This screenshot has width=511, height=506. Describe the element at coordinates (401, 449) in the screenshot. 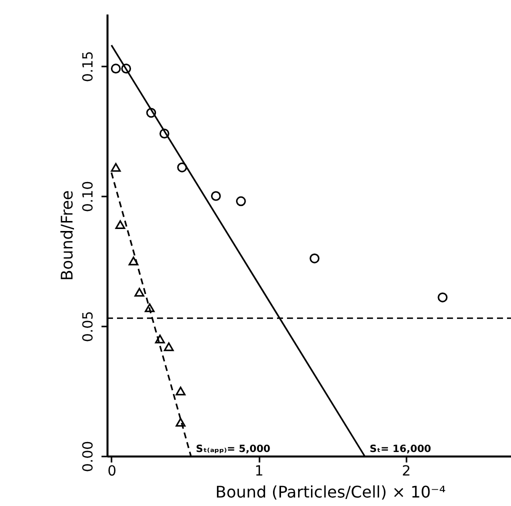

I see `annotation: Sₜ= 16,000` at that location.